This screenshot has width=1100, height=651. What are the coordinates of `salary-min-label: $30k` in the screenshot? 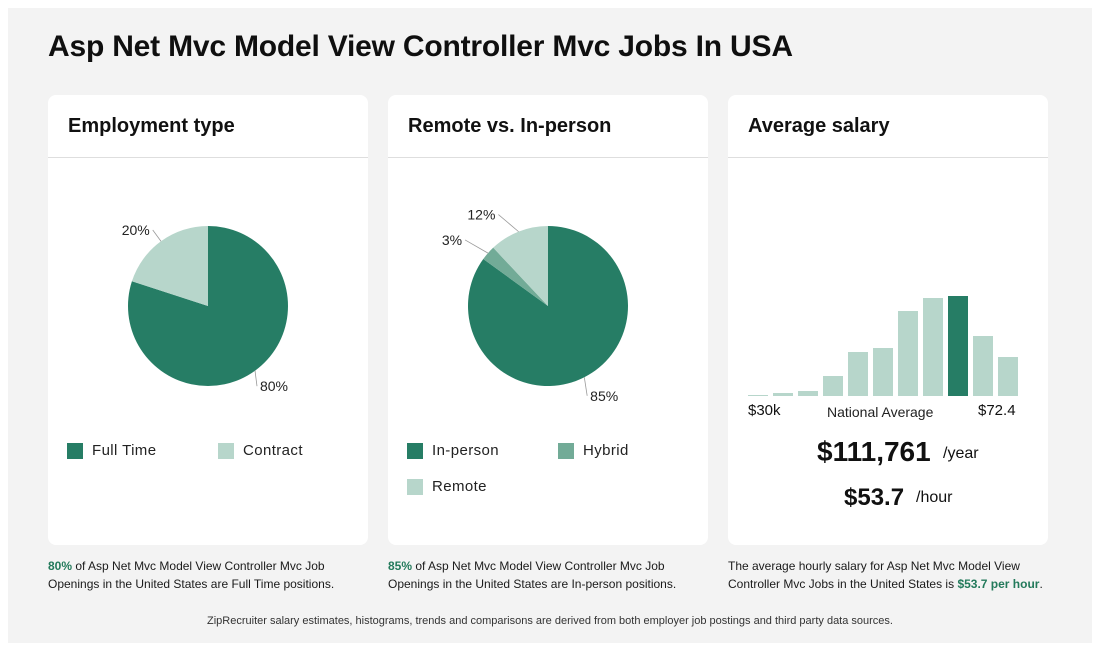 It's located at (764, 410).